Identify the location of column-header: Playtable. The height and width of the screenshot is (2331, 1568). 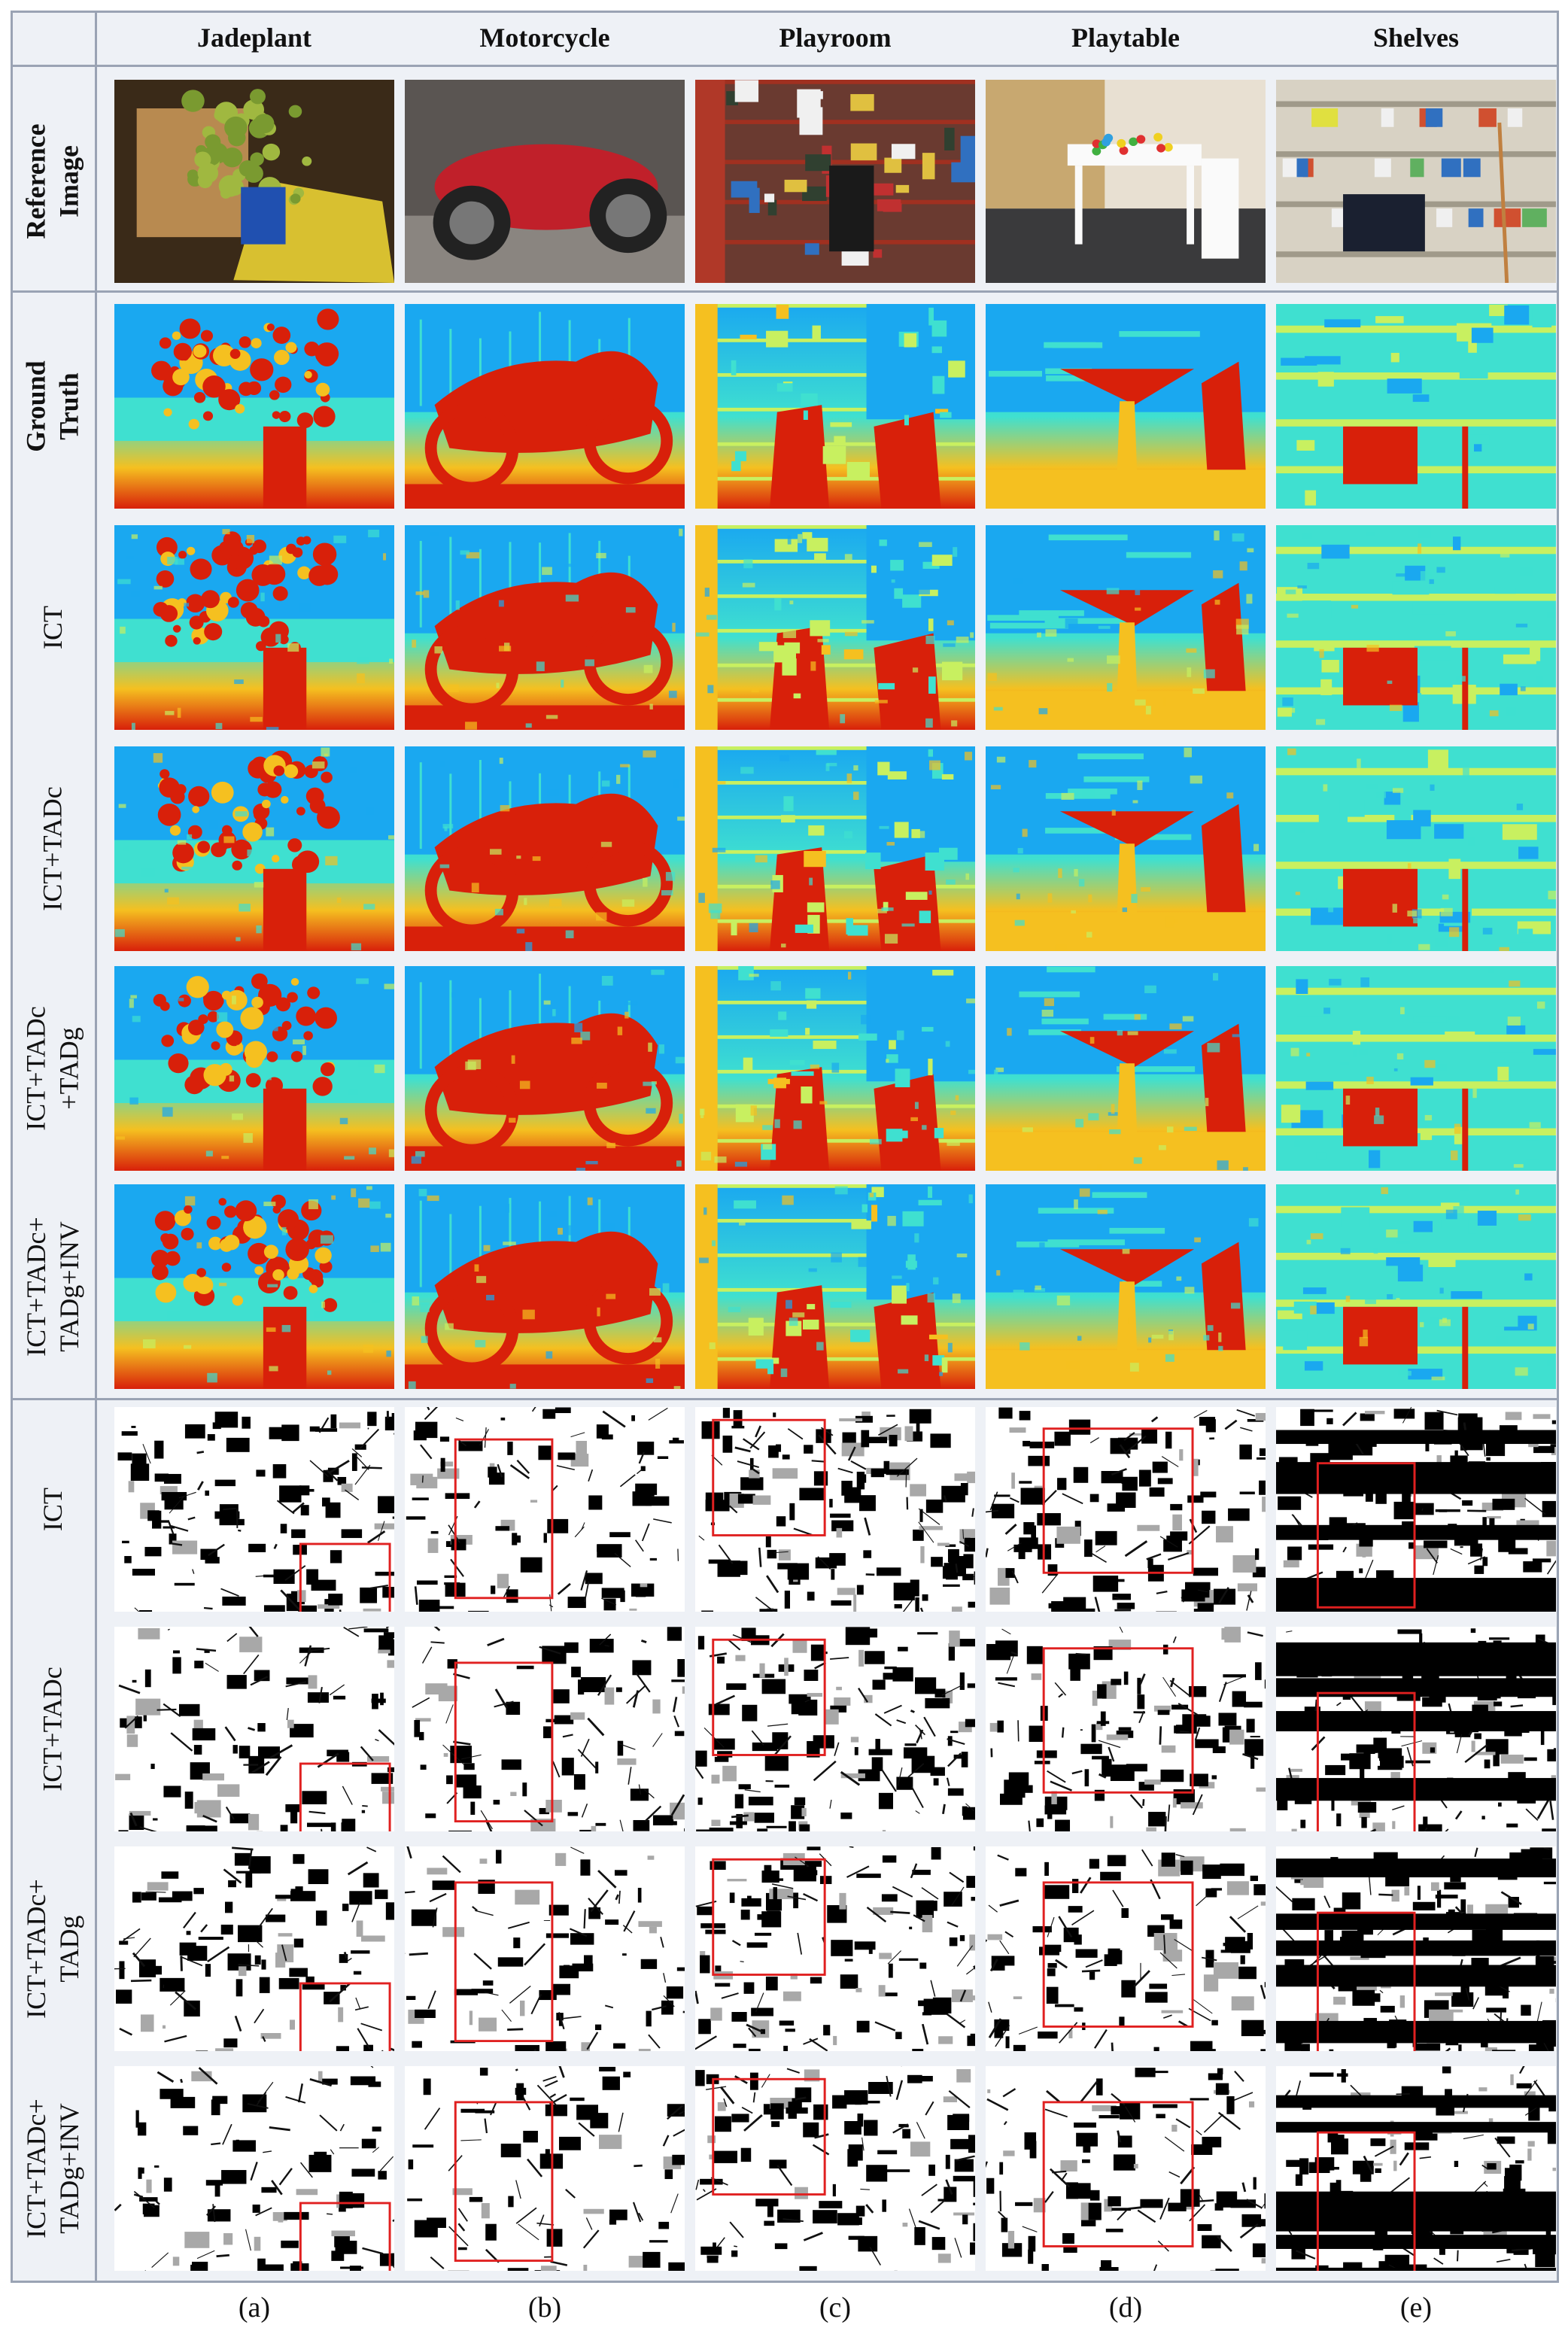
(1125, 38).